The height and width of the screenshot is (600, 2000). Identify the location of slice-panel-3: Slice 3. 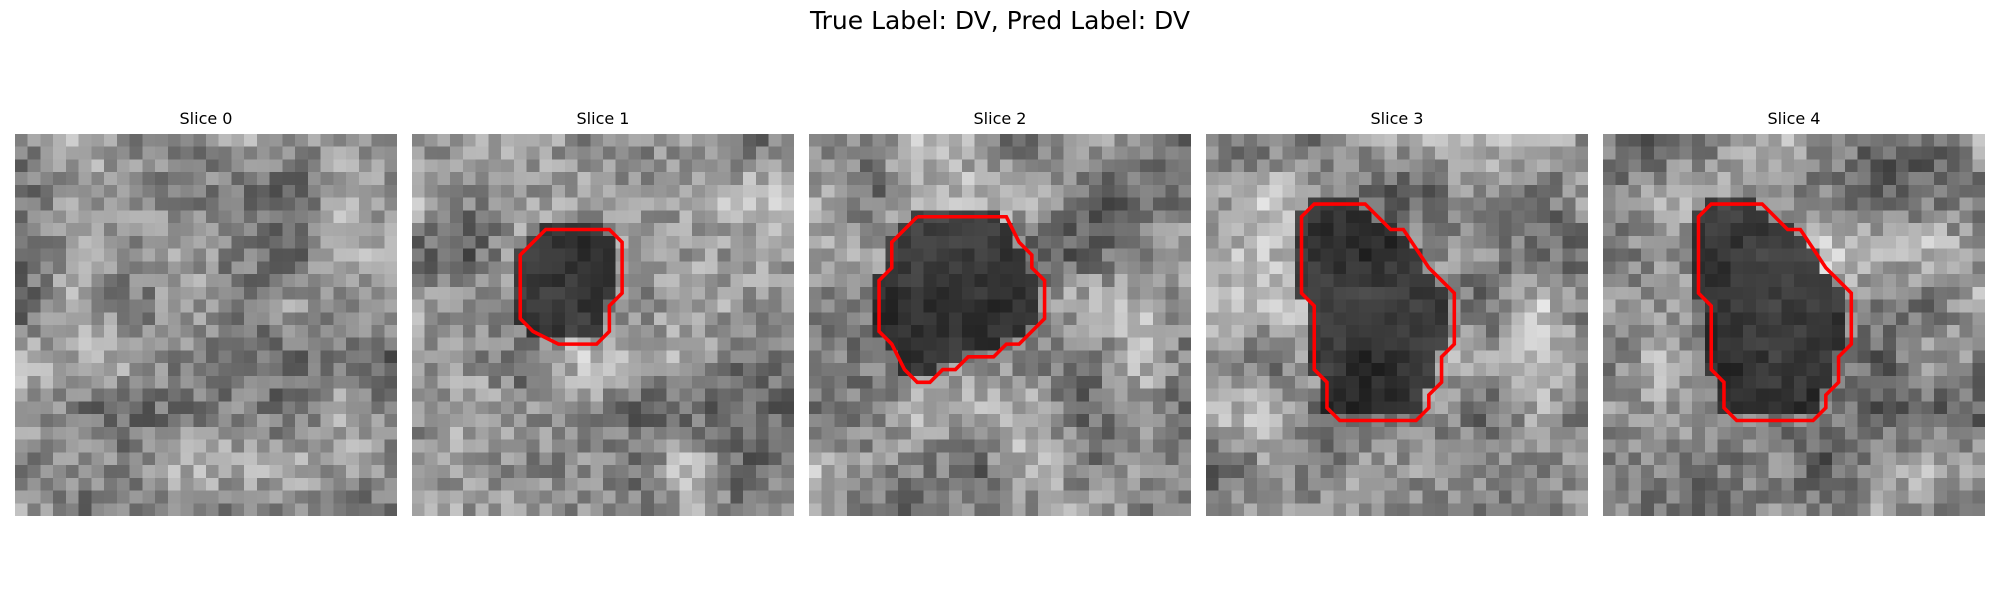
(1397, 312).